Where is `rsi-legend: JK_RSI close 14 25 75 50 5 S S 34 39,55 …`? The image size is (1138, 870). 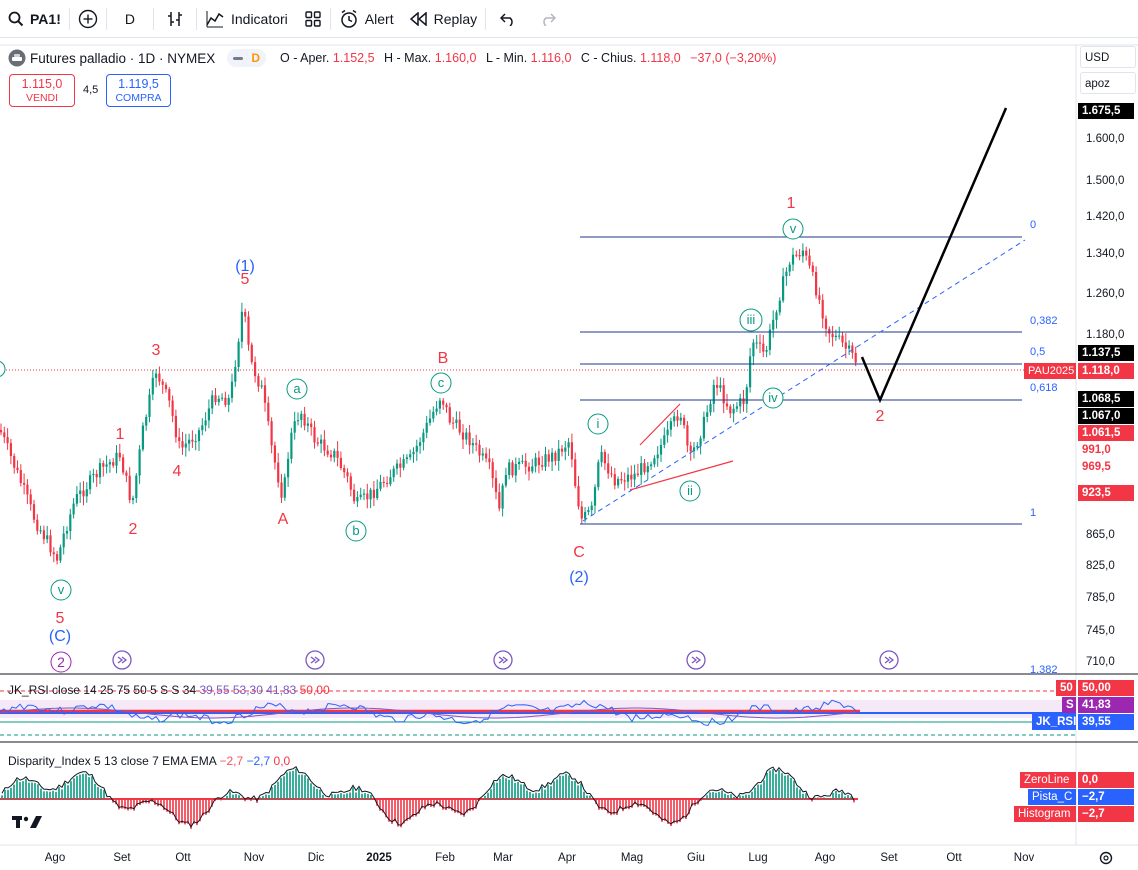 rsi-legend: JK_RSI close 14 25 75 50 5 S S 34 39,55 … is located at coordinates (169, 690).